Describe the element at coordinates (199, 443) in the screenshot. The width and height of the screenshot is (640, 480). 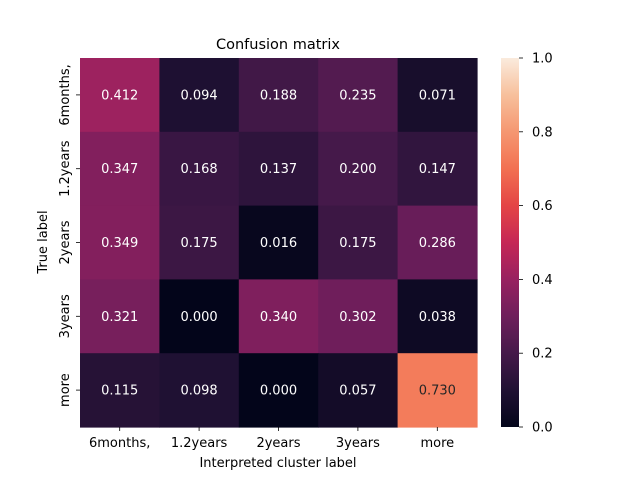
I see `x-tick-label: 1.2years` at that location.